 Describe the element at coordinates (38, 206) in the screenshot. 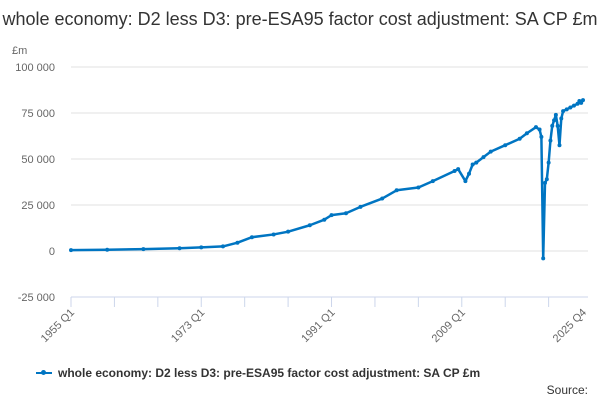

I see `y-tick-label: 25 000` at that location.